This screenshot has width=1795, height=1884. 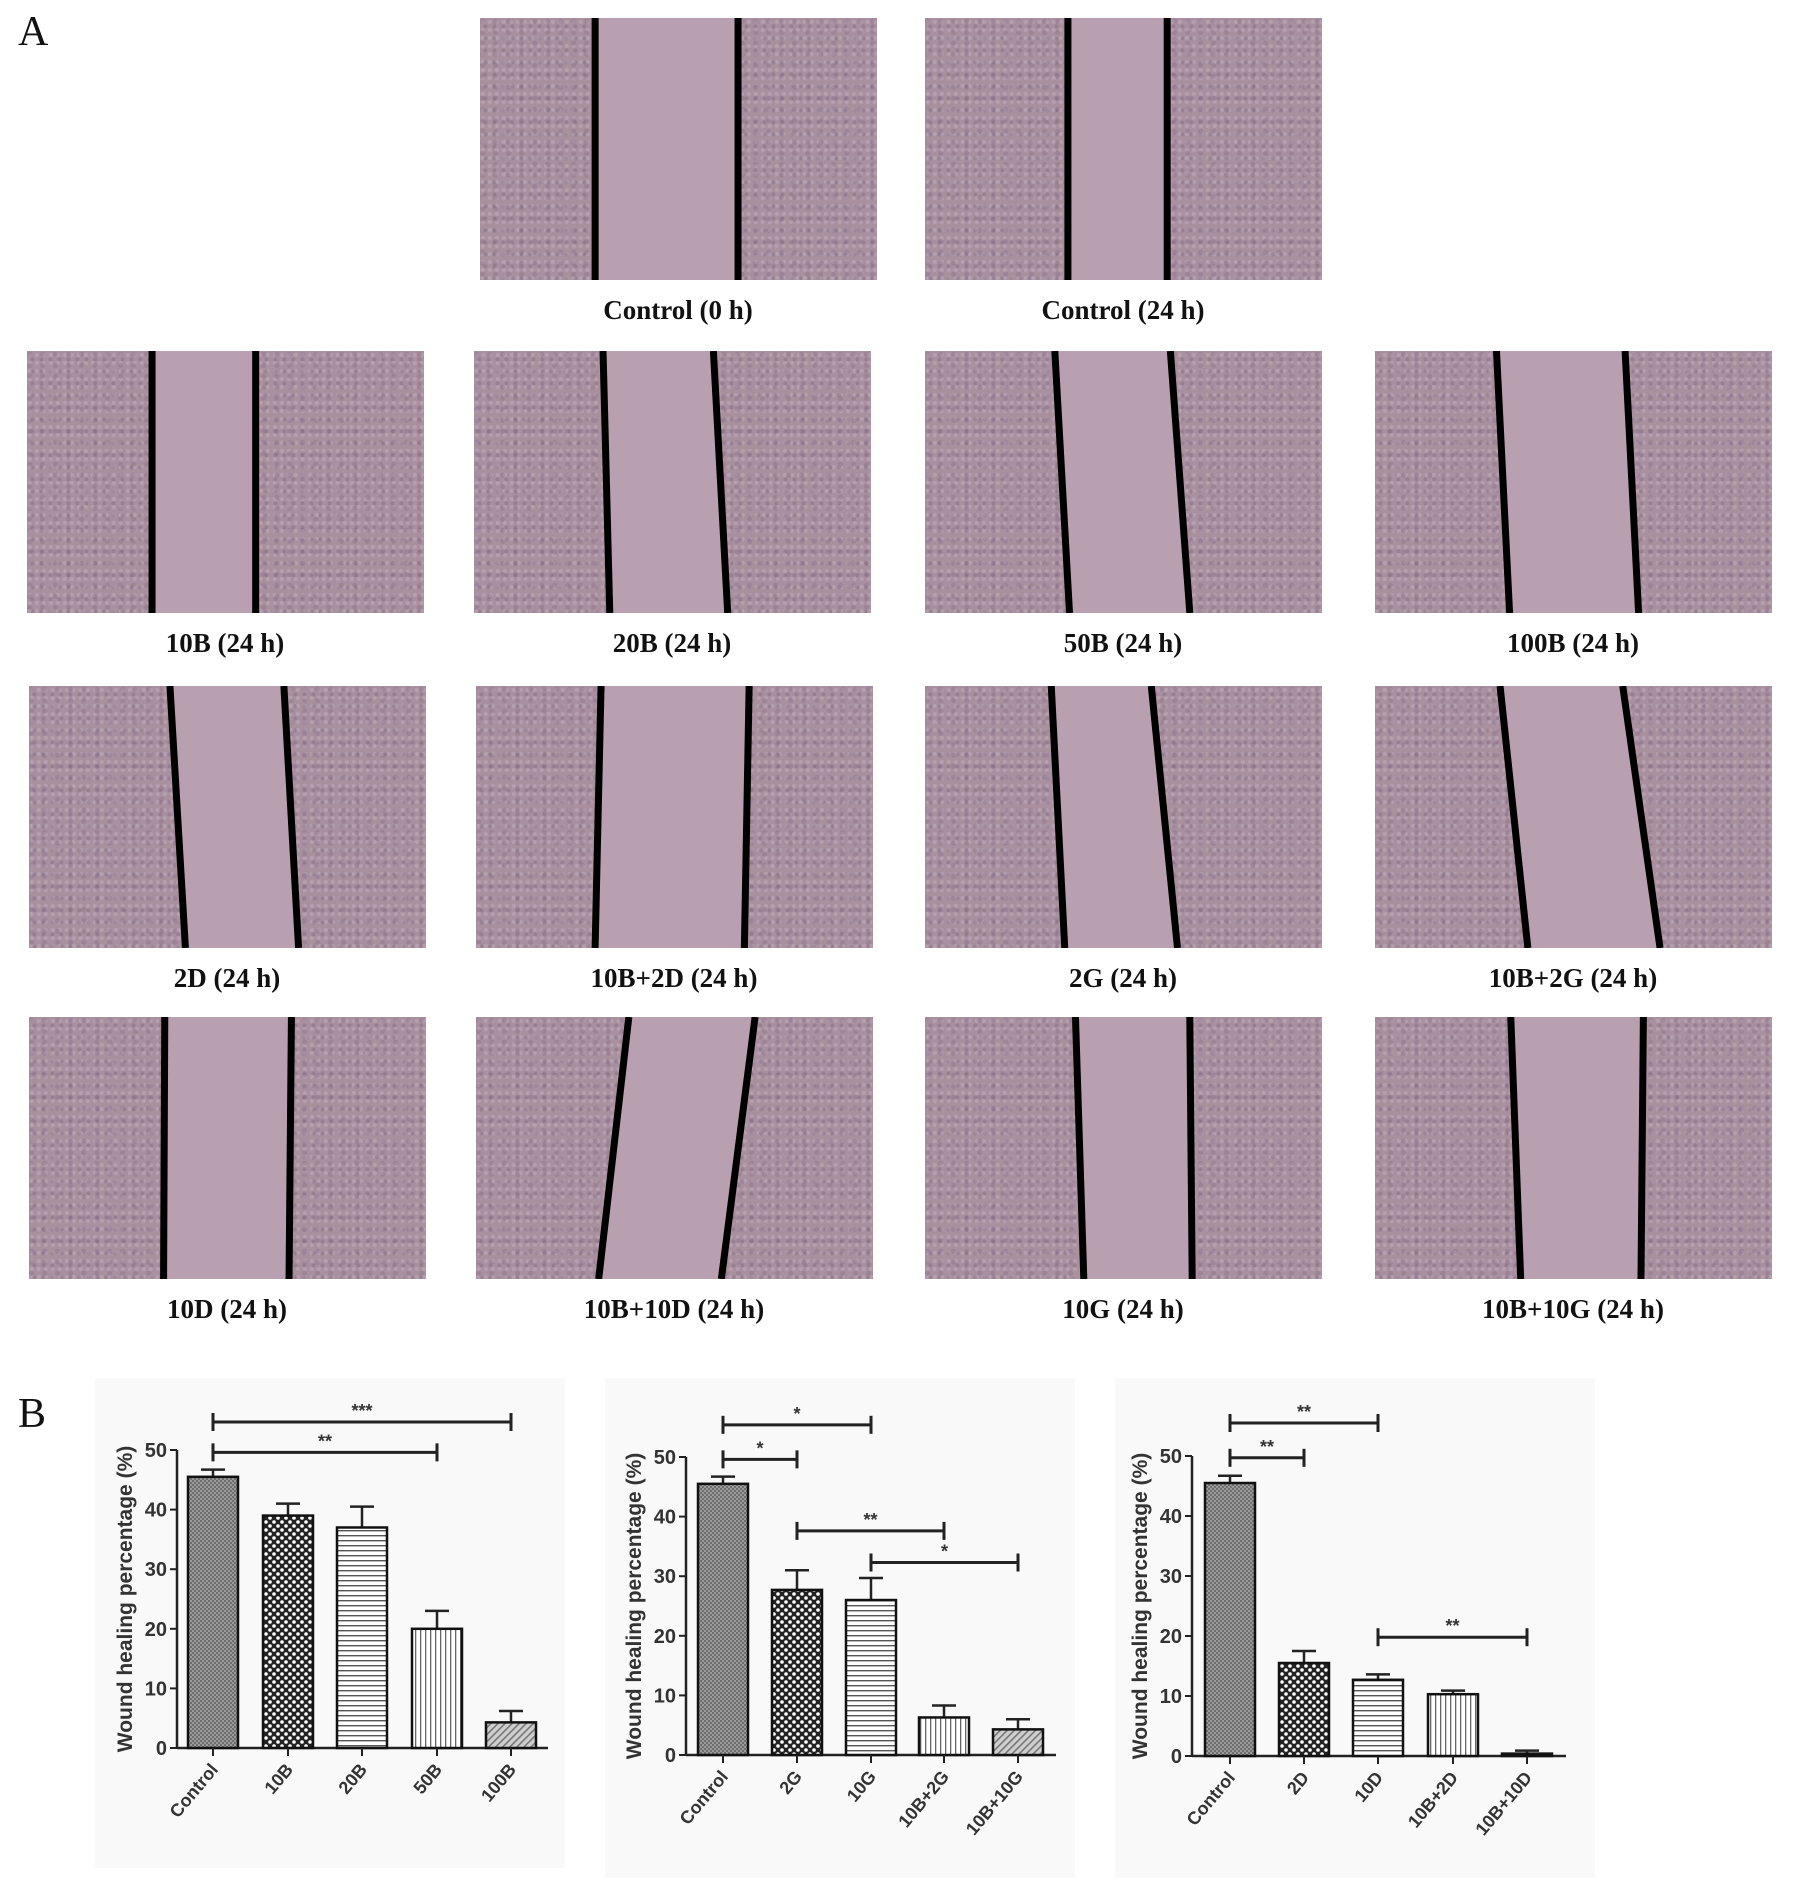 What do you see at coordinates (428, 1779) in the screenshot?
I see `x-tick-label: 50B` at bounding box center [428, 1779].